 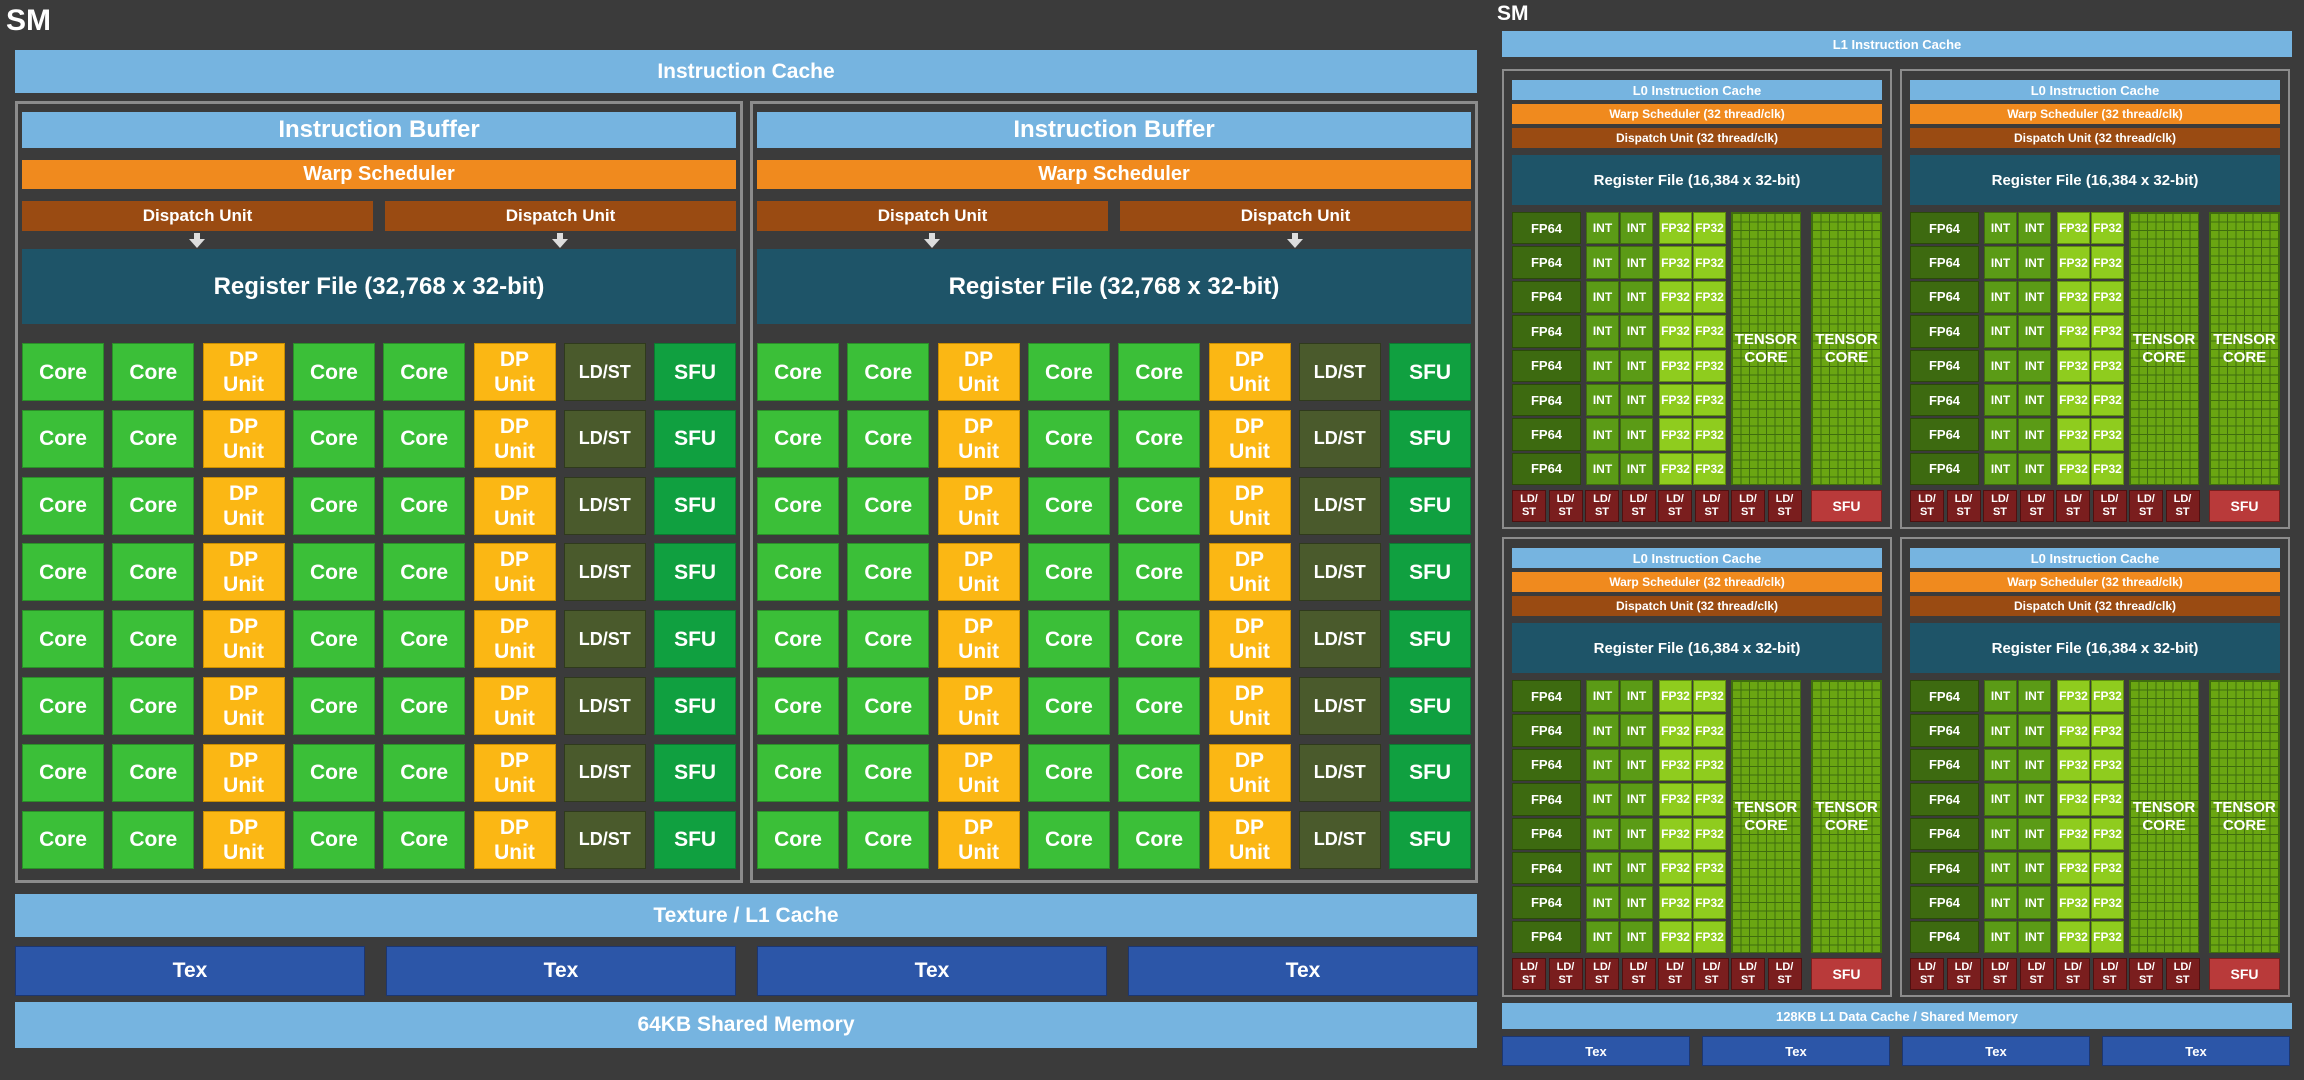 What do you see at coordinates (1697, 138) in the screenshot?
I see `dispatch-unit-32: Dispatch Unit (32 thread/clk)` at bounding box center [1697, 138].